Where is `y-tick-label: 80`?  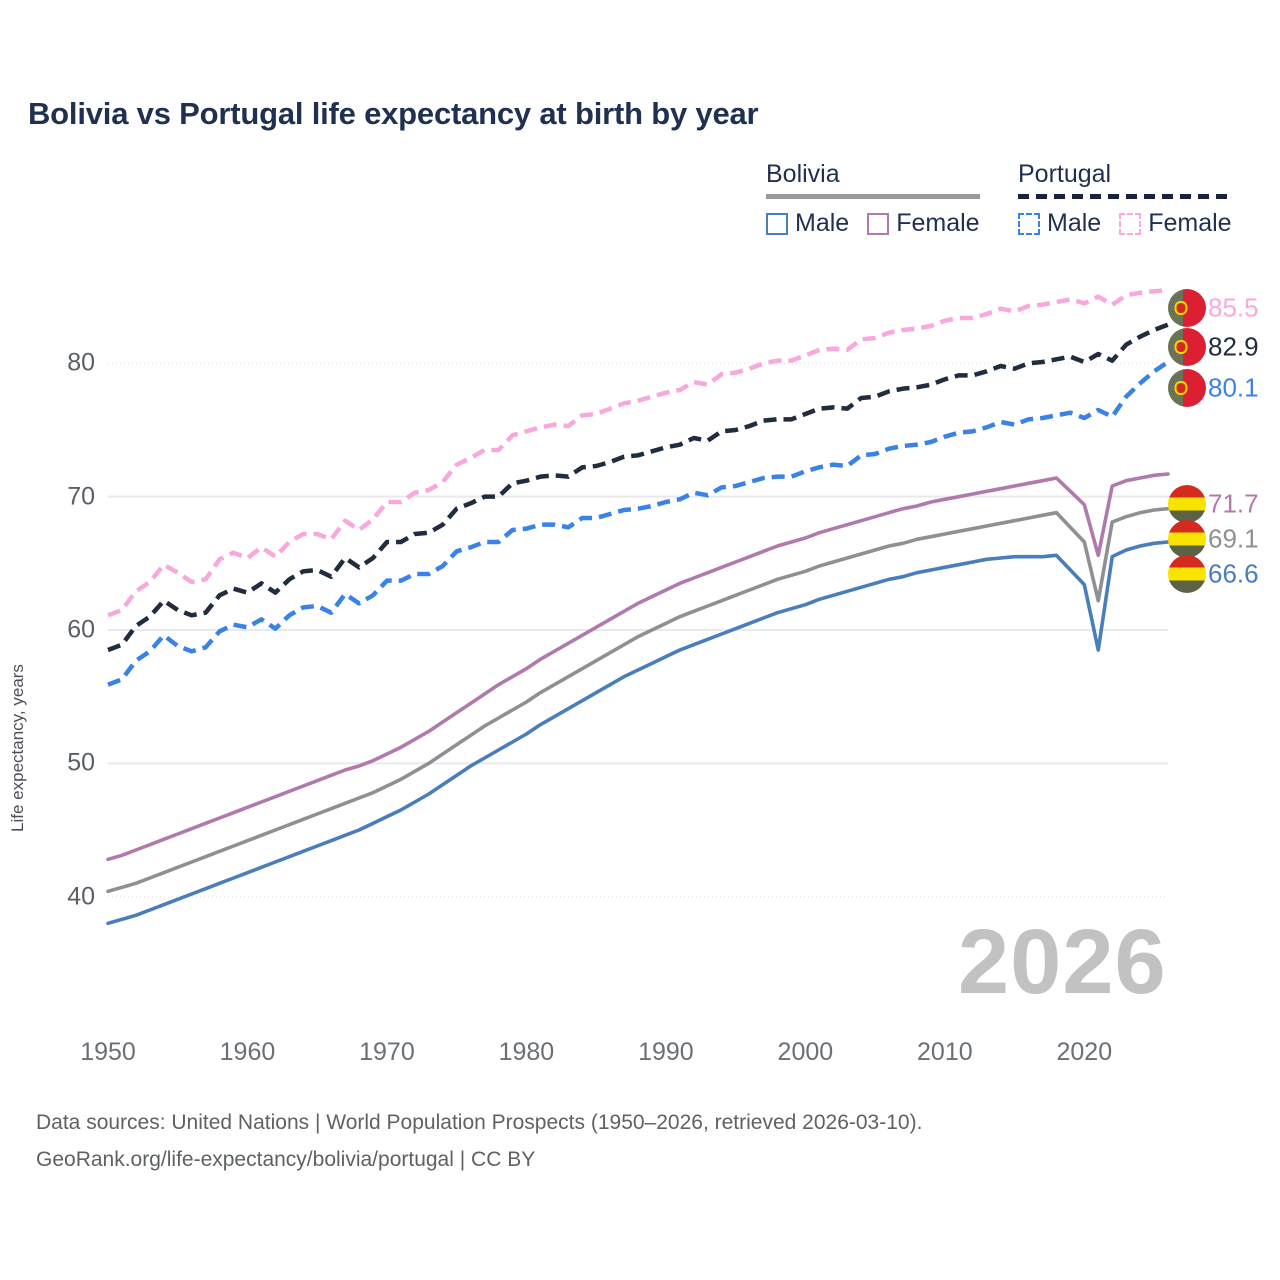
y-tick-label: 80 is located at coordinates (81, 362).